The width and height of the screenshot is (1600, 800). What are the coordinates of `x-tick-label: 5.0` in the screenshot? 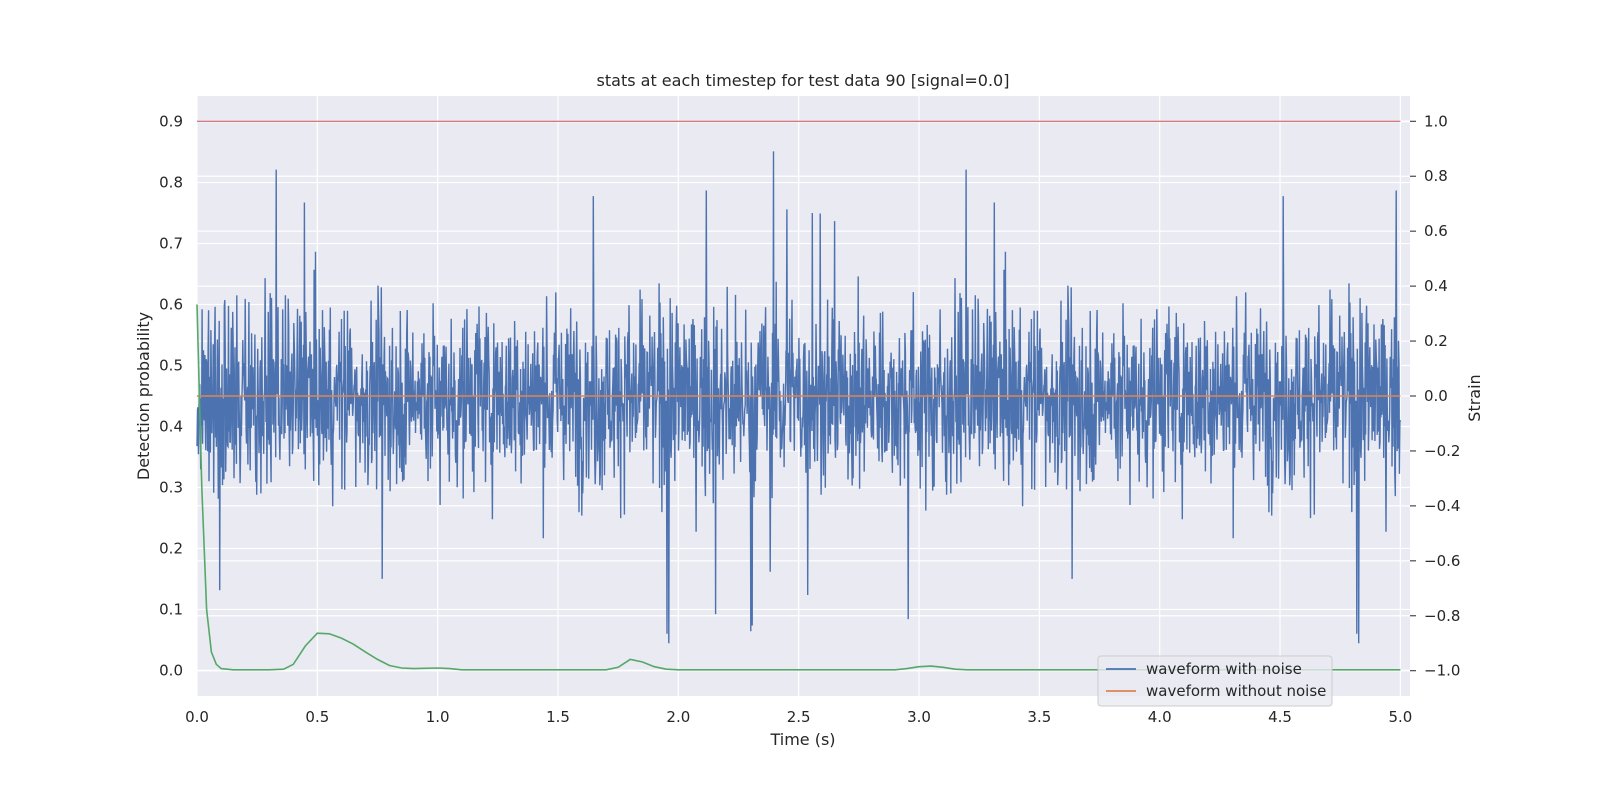 It's located at (1400, 717).